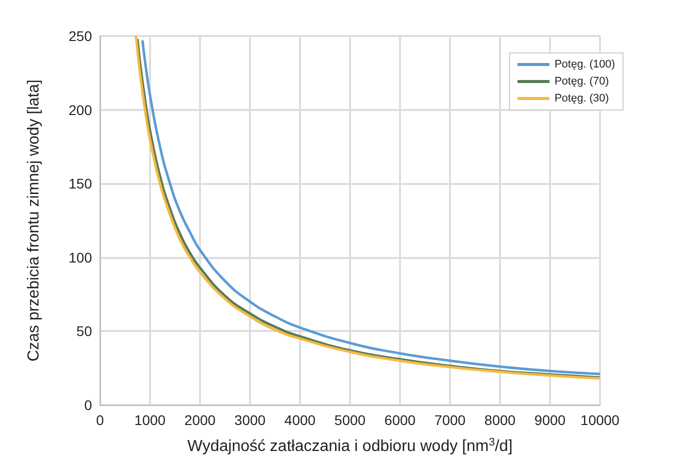 Image resolution: width=678 pixels, height=471 pixels. I want to click on x-tick-label: 1000, so click(150, 420).